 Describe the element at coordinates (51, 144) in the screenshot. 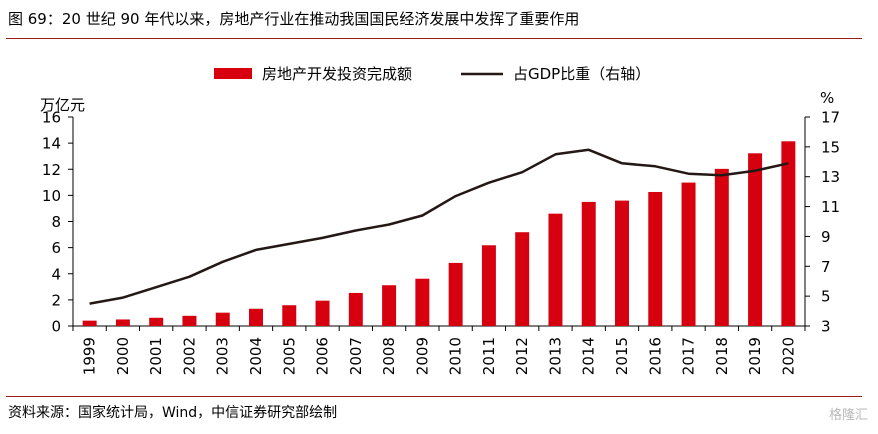

I see `left-axis-tick-label: 14` at that location.